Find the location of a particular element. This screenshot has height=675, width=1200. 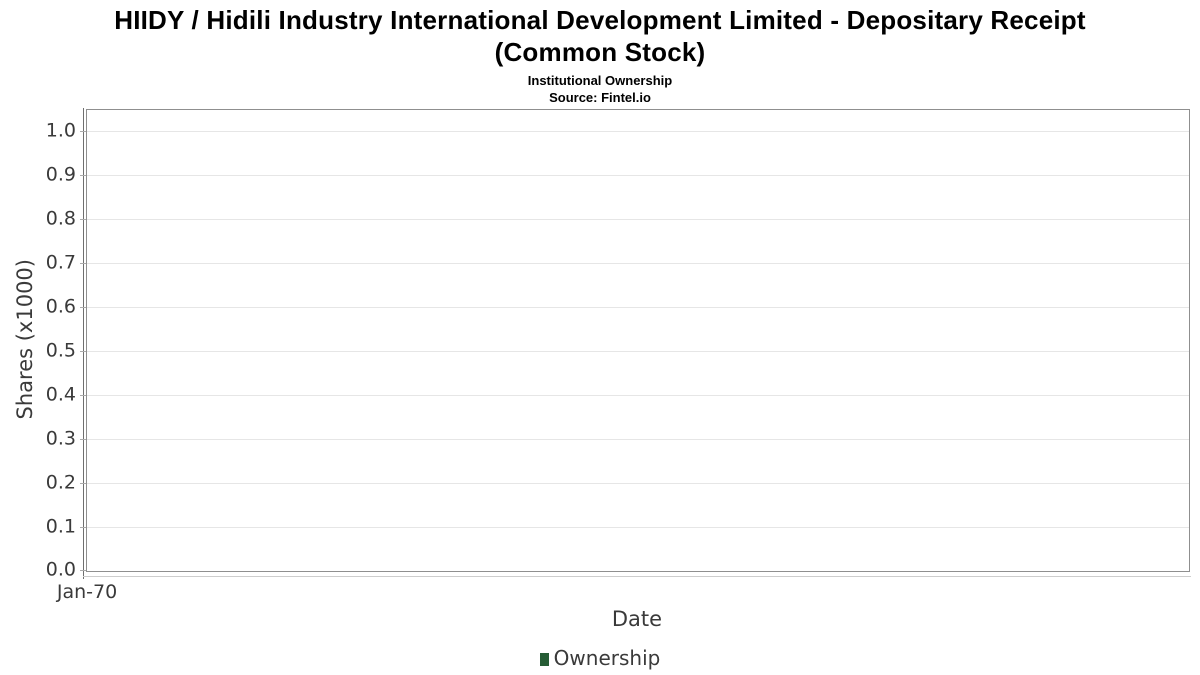

chart-source: Source: Fintel.io is located at coordinates (600, 97).